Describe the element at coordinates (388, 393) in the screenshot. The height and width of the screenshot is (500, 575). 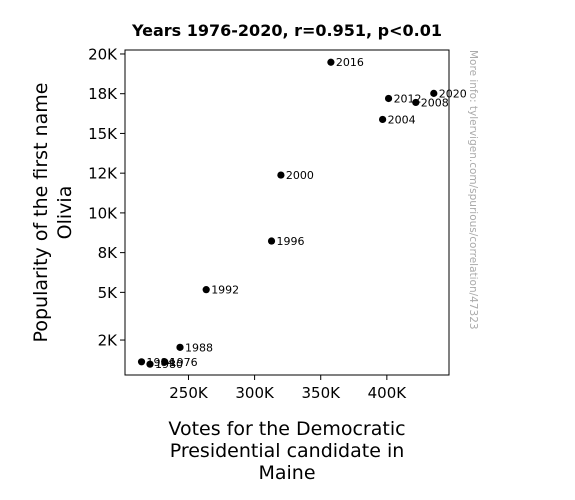
I see `x-tick-label: 400K` at that location.